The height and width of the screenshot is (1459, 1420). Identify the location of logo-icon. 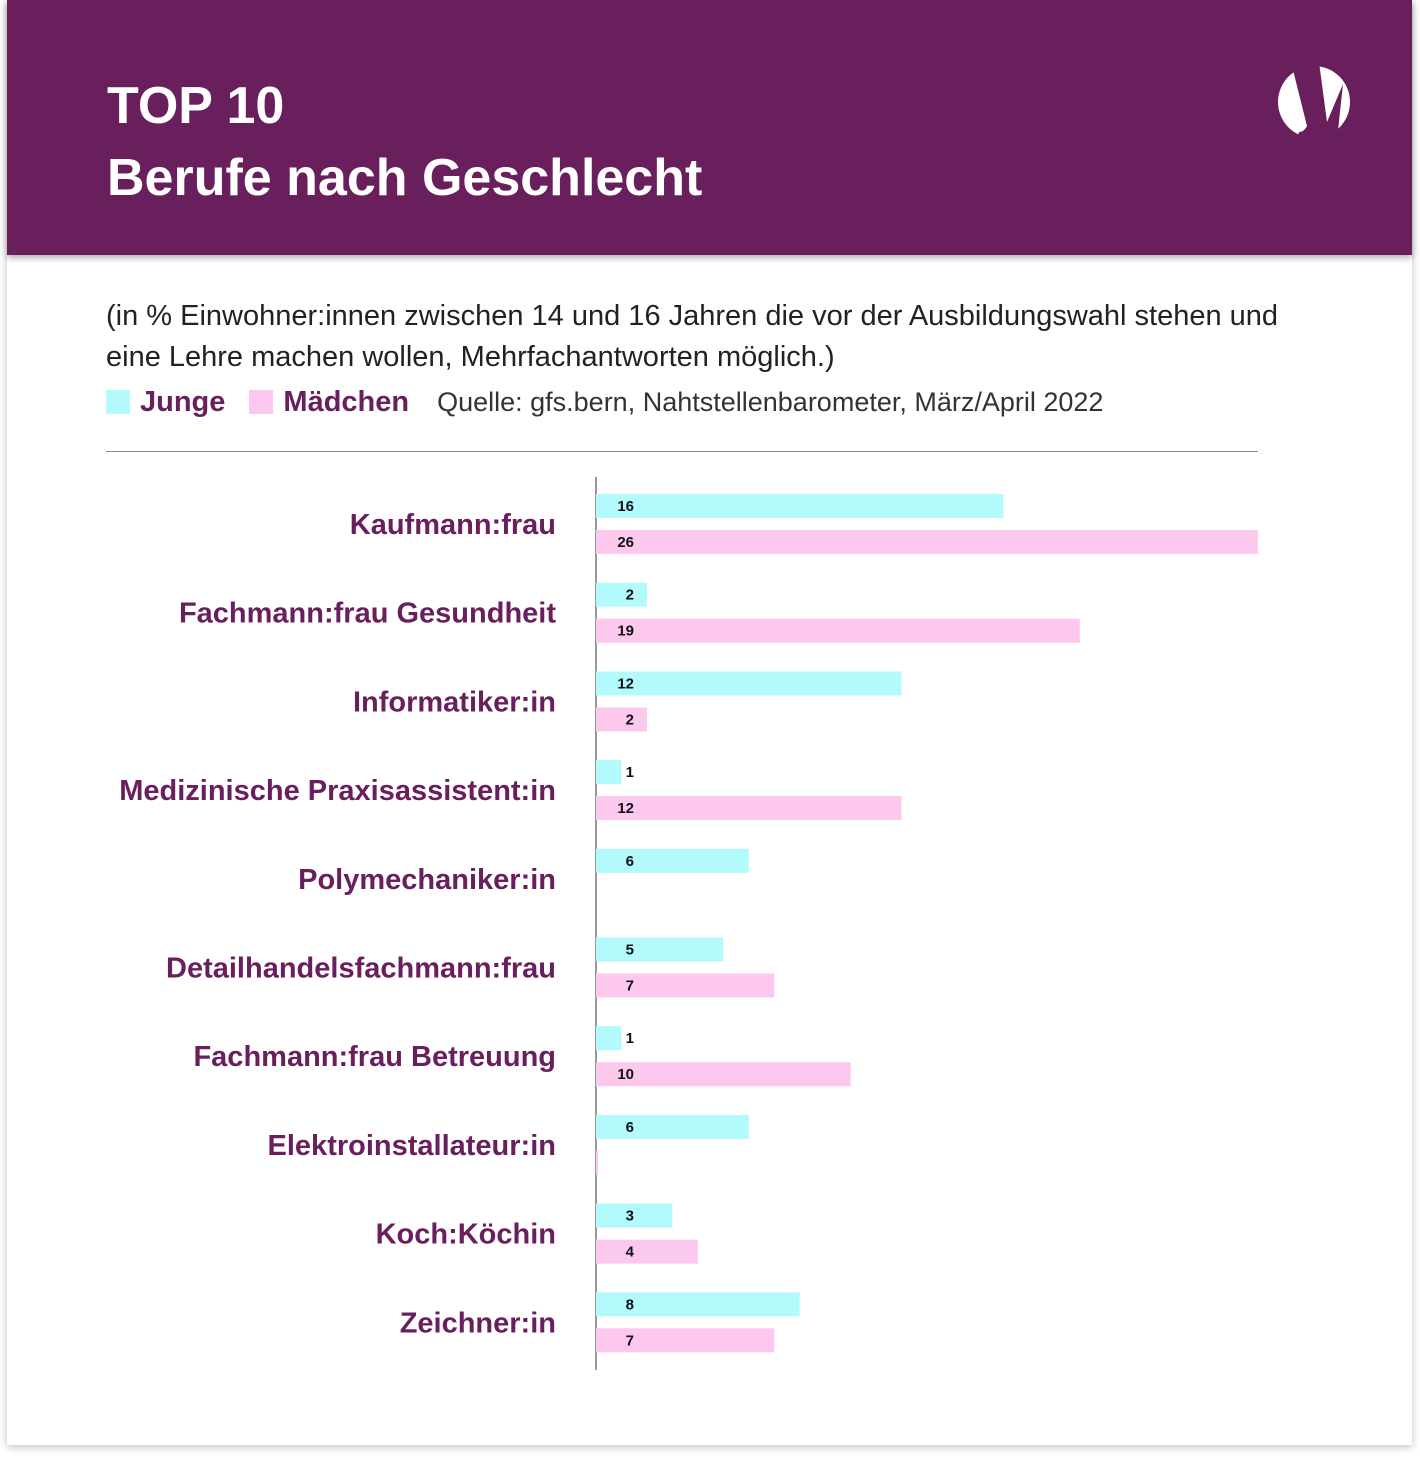
(1314, 101).